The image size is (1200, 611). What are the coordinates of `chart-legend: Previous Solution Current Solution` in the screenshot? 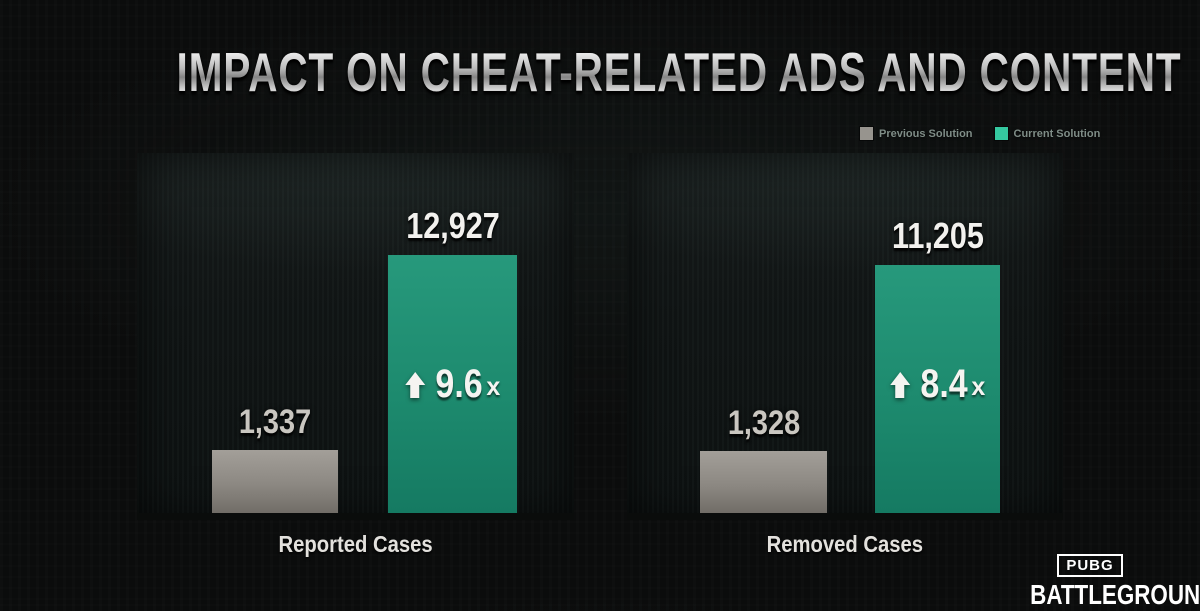 It's located at (980, 133).